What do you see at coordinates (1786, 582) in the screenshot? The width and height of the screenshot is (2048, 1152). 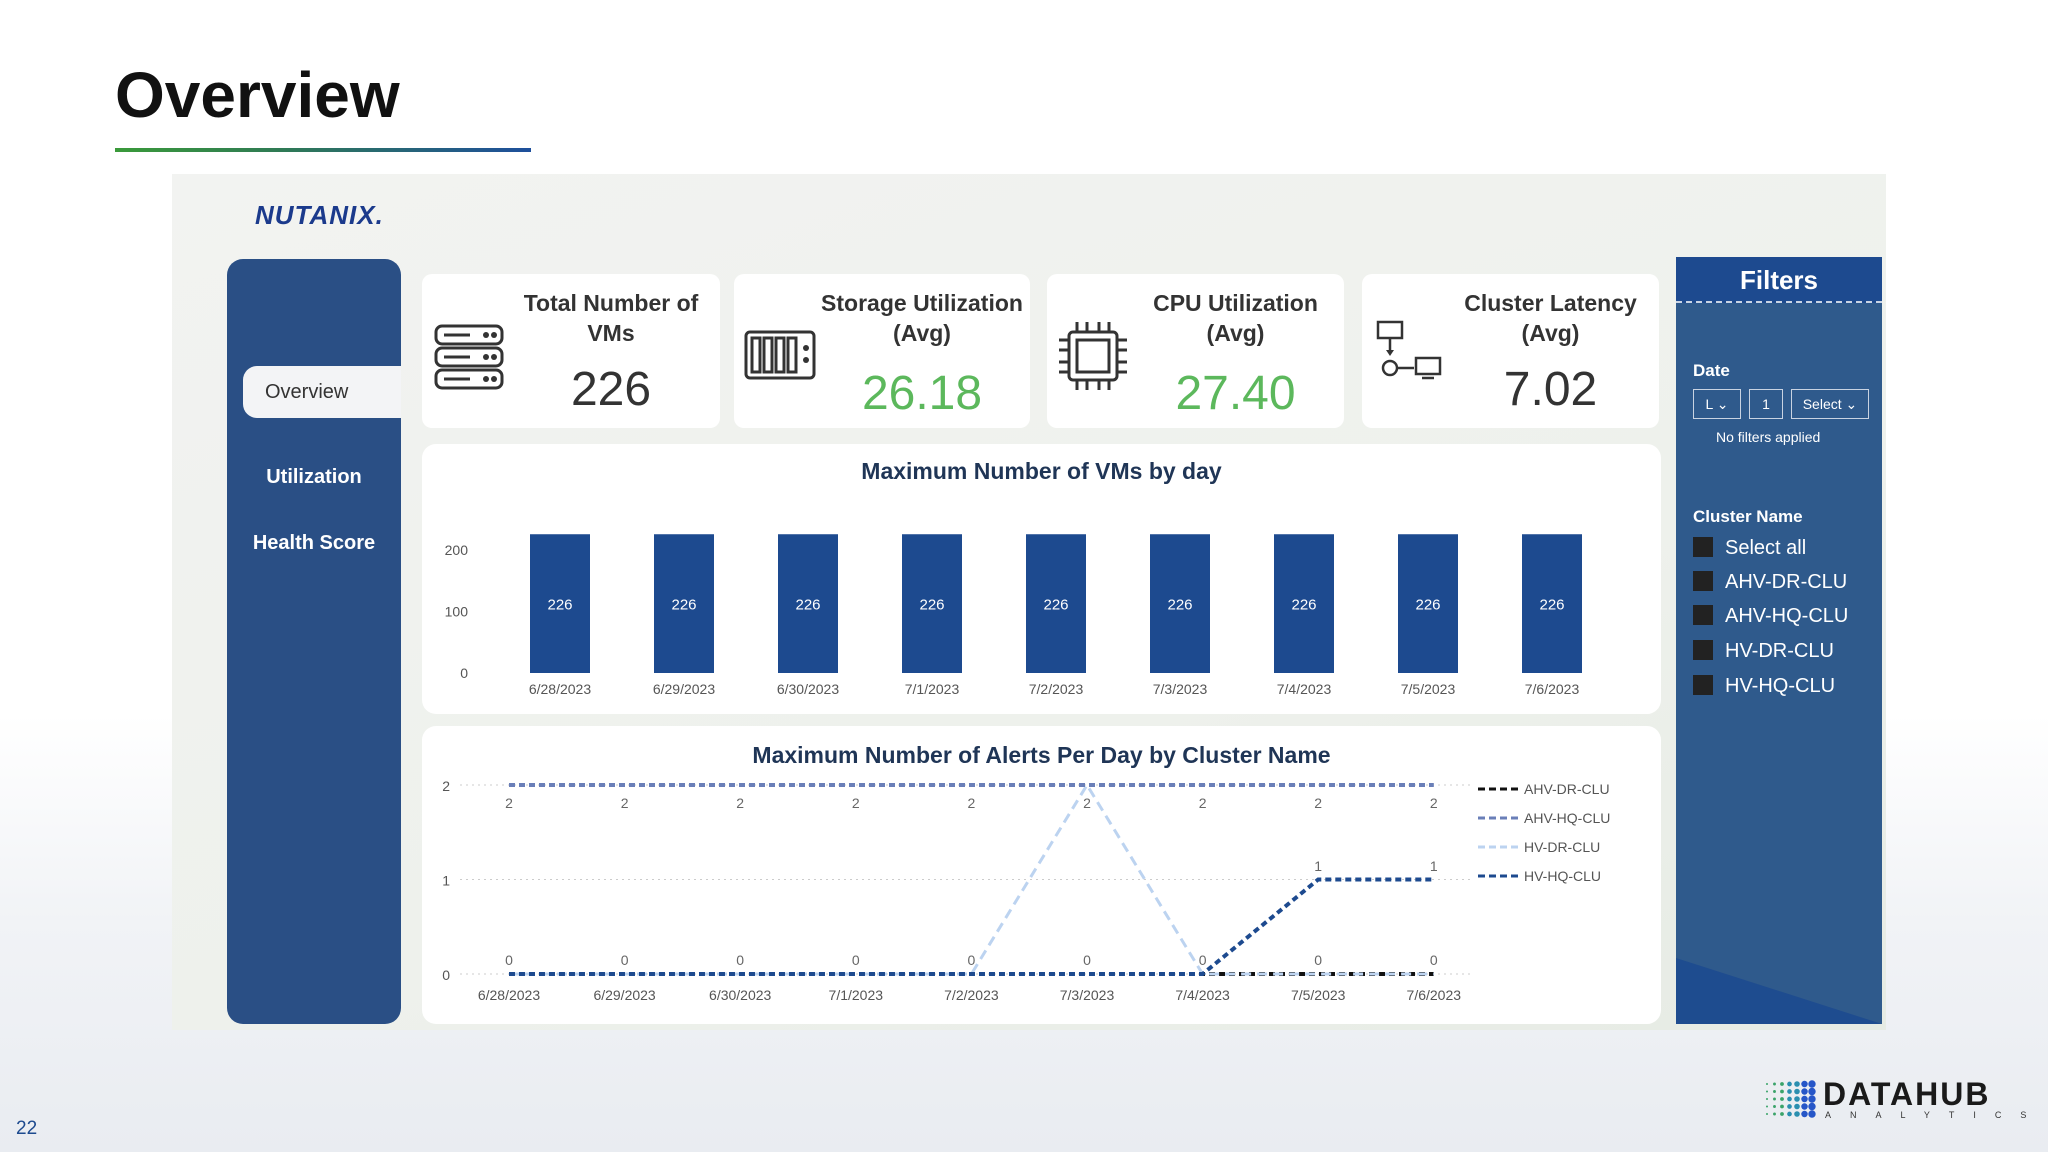 I see `option-label: AHV-DR-CLU` at bounding box center [1786, 582].